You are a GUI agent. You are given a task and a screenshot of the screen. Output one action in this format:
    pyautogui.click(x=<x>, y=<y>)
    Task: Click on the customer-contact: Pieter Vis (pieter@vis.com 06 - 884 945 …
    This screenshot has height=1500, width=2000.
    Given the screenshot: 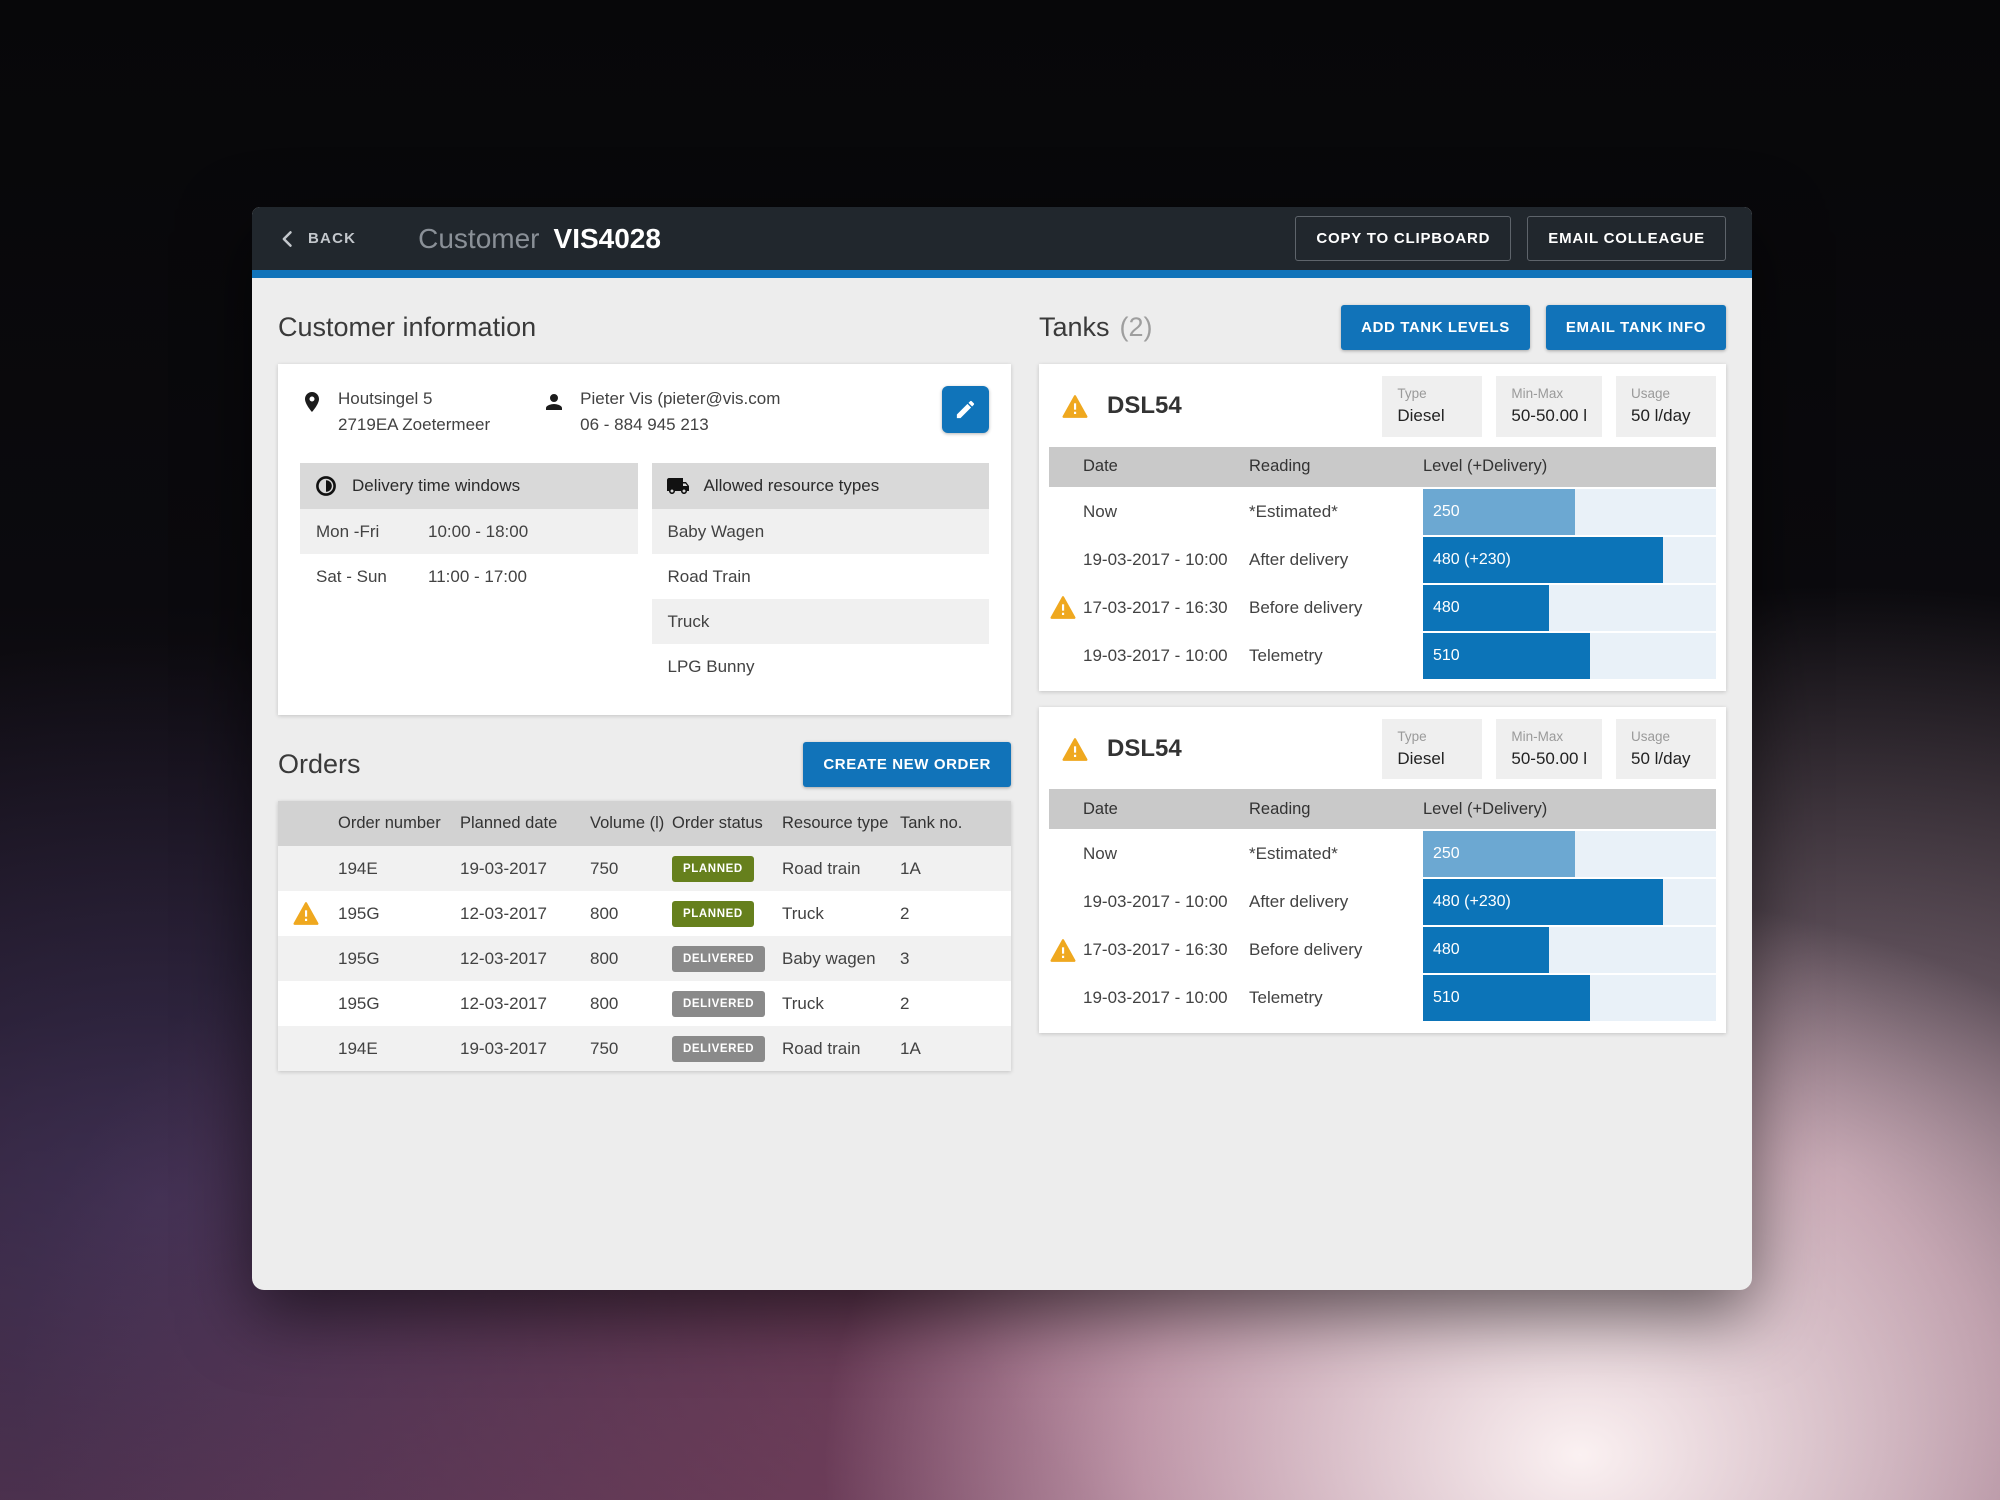 What is the action you would take?
    pyautogui.click(x=661, y=411)
    